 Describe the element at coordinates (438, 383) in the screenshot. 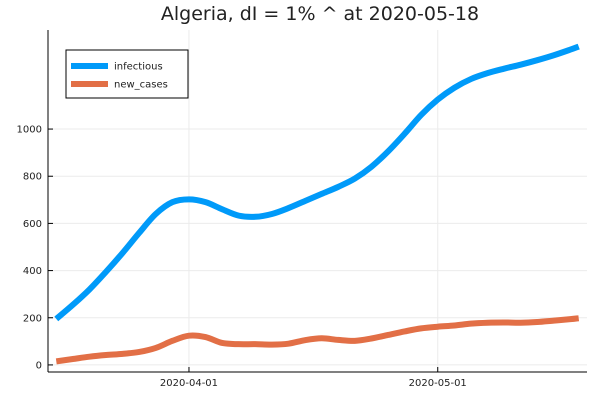

I see `x-tick-label: 2020-05-01` at that location.